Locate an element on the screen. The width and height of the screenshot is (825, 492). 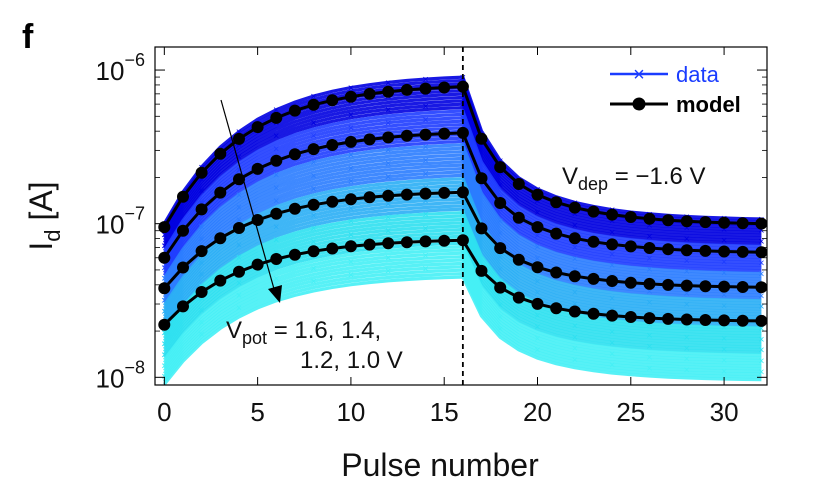
x-axis-title: Pulse number is located at coordinates (440, 465).